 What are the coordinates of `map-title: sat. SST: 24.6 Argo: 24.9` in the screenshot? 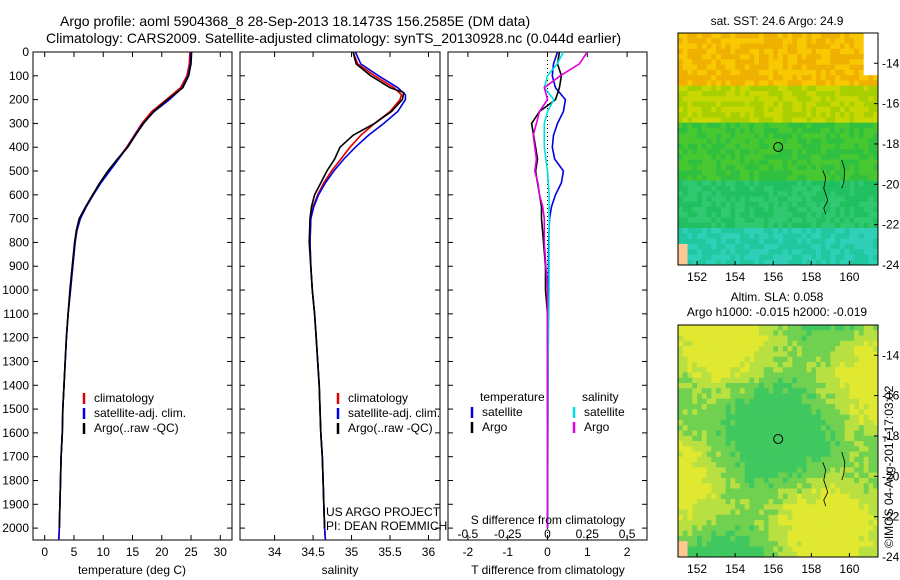 It's located at (777, 21).